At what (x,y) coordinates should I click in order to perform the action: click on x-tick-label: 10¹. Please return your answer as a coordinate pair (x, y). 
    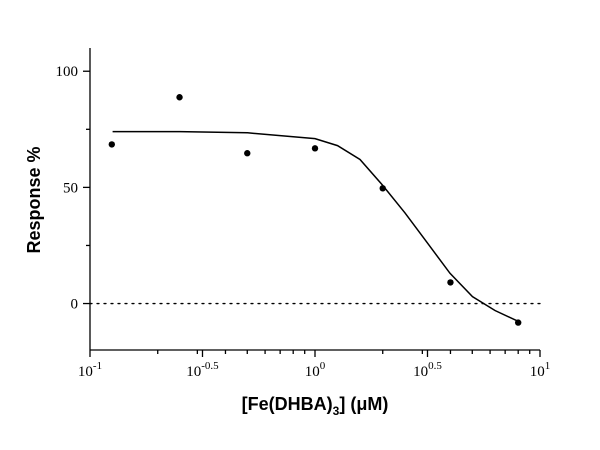
    Looking at the image, I should click on (540, 370).